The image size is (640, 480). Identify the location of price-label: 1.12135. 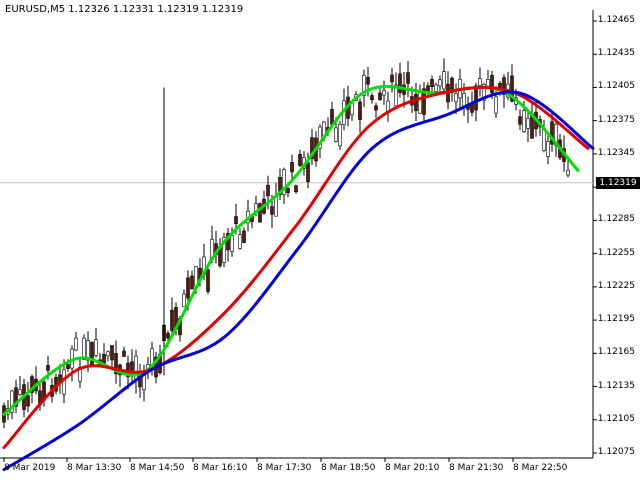
(616, 385).